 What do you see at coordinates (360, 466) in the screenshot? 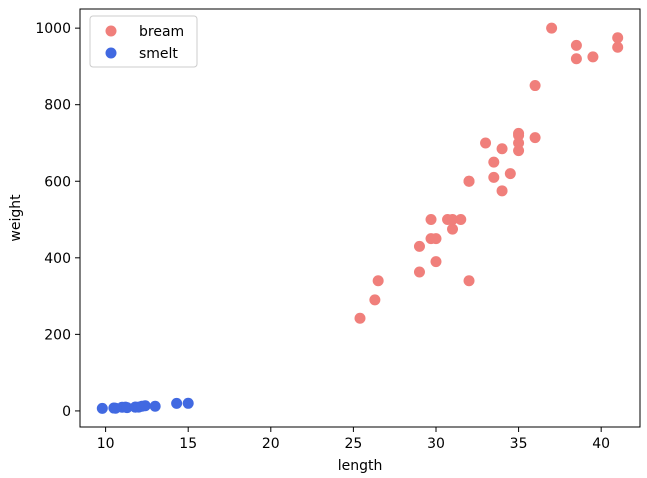
I see `x-axis-label: length` at bounding box center [360, 466].